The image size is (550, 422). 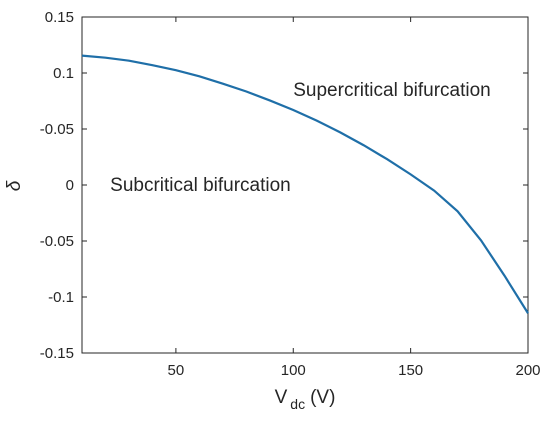 I want to click on y-axis-label: δ, so click(x=14, y=185).